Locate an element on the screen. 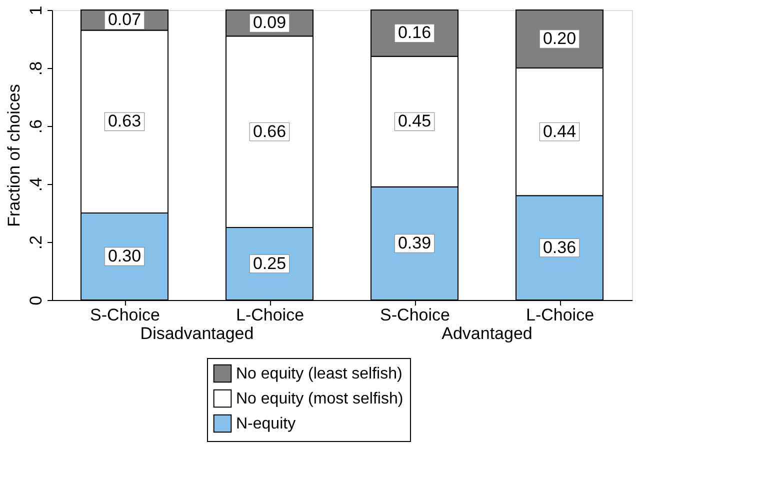 The height and width of the screenshot is (477, 757). data-label: 0.36 is located at coordinates (559, 247).